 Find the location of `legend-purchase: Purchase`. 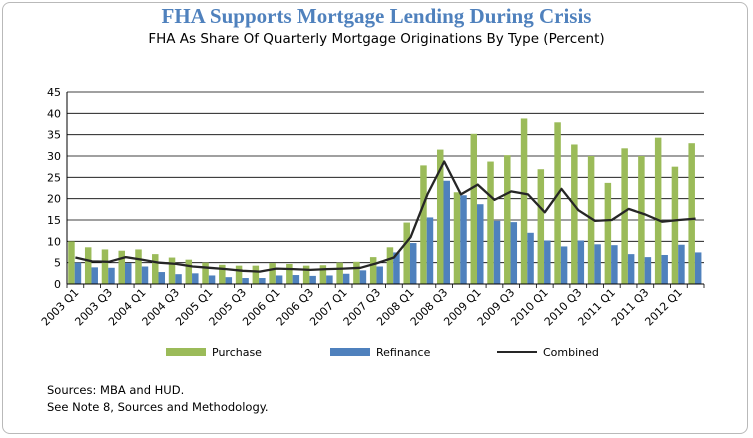

legend-purchase: Purchase is located at coordinates (214, 352).